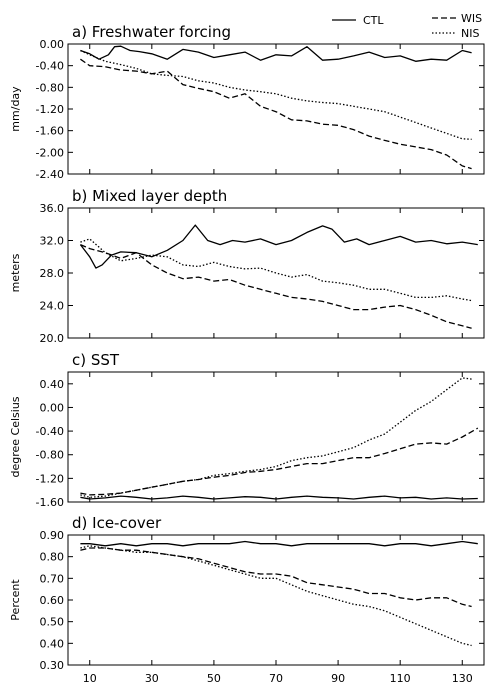  Describe the element at coordinates (214, 678) in the screenshot. I see `x-tick-label: 50` at that location.